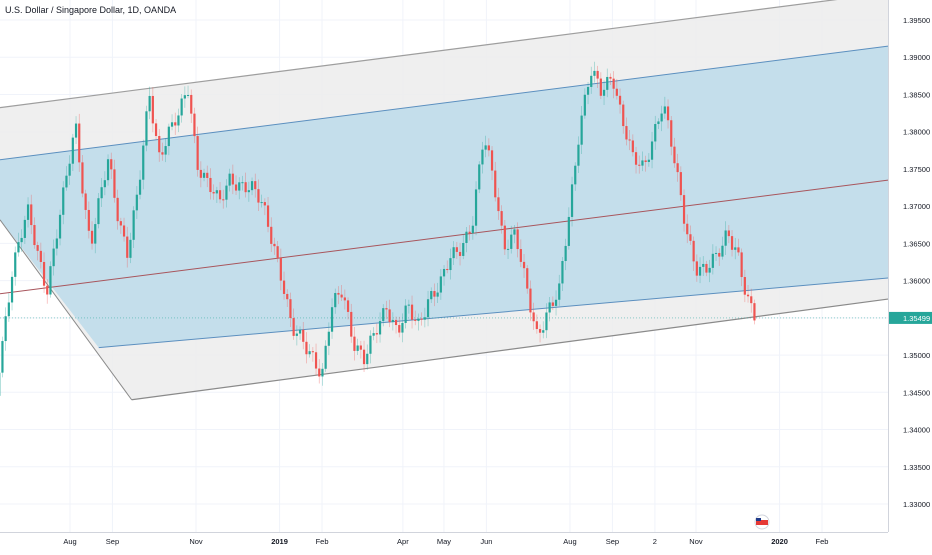  What do you see at coordinates (403, 541) in the screenshot?
I see `x-tick-label-5: Apr` at bounding box center [403, 541].